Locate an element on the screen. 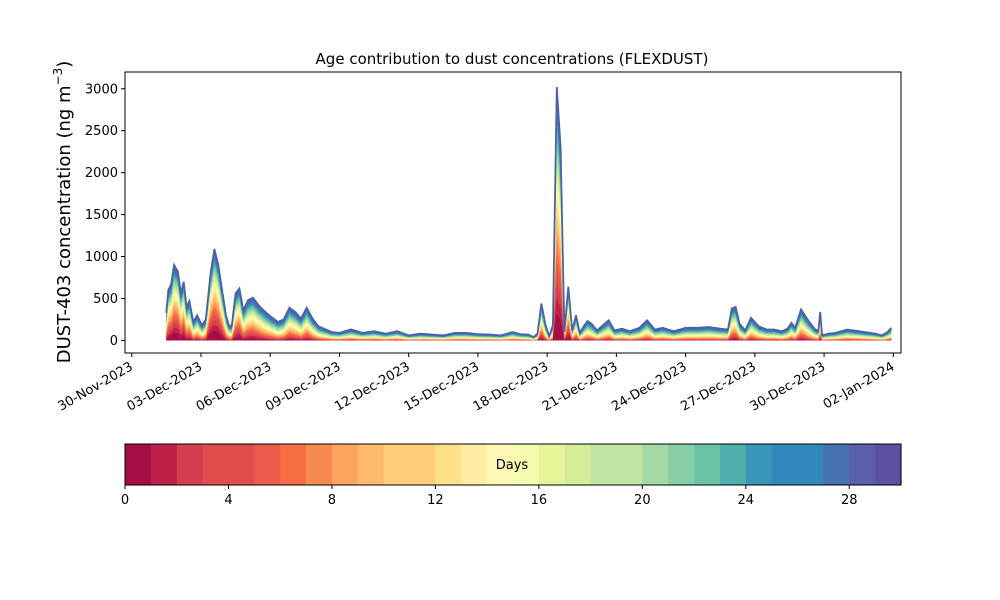 The width and height of the screenshot is (1000, 600). y-axis: 0 500 1000 1500 2000 2500 3000 is located at coordinates (105, 215).